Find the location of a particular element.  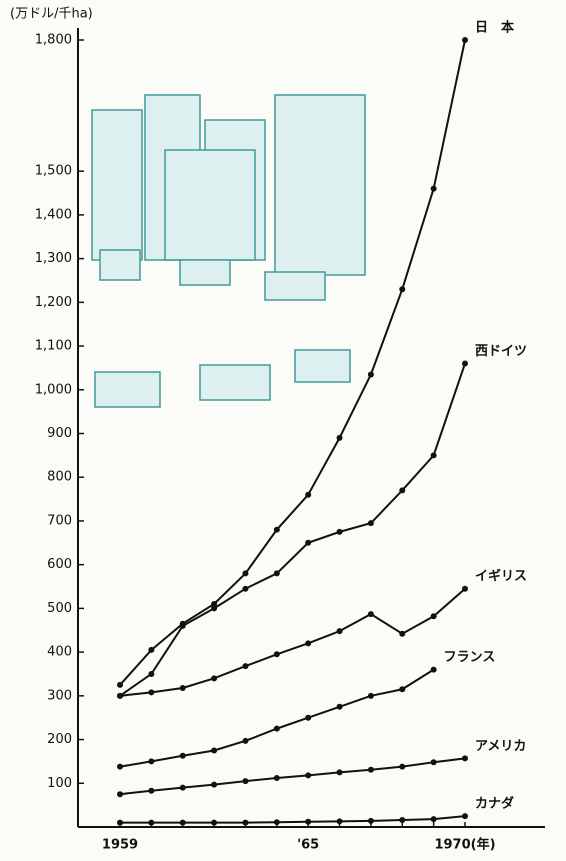

y-tick-label: 1,400 is located at coordinates (53, 214).